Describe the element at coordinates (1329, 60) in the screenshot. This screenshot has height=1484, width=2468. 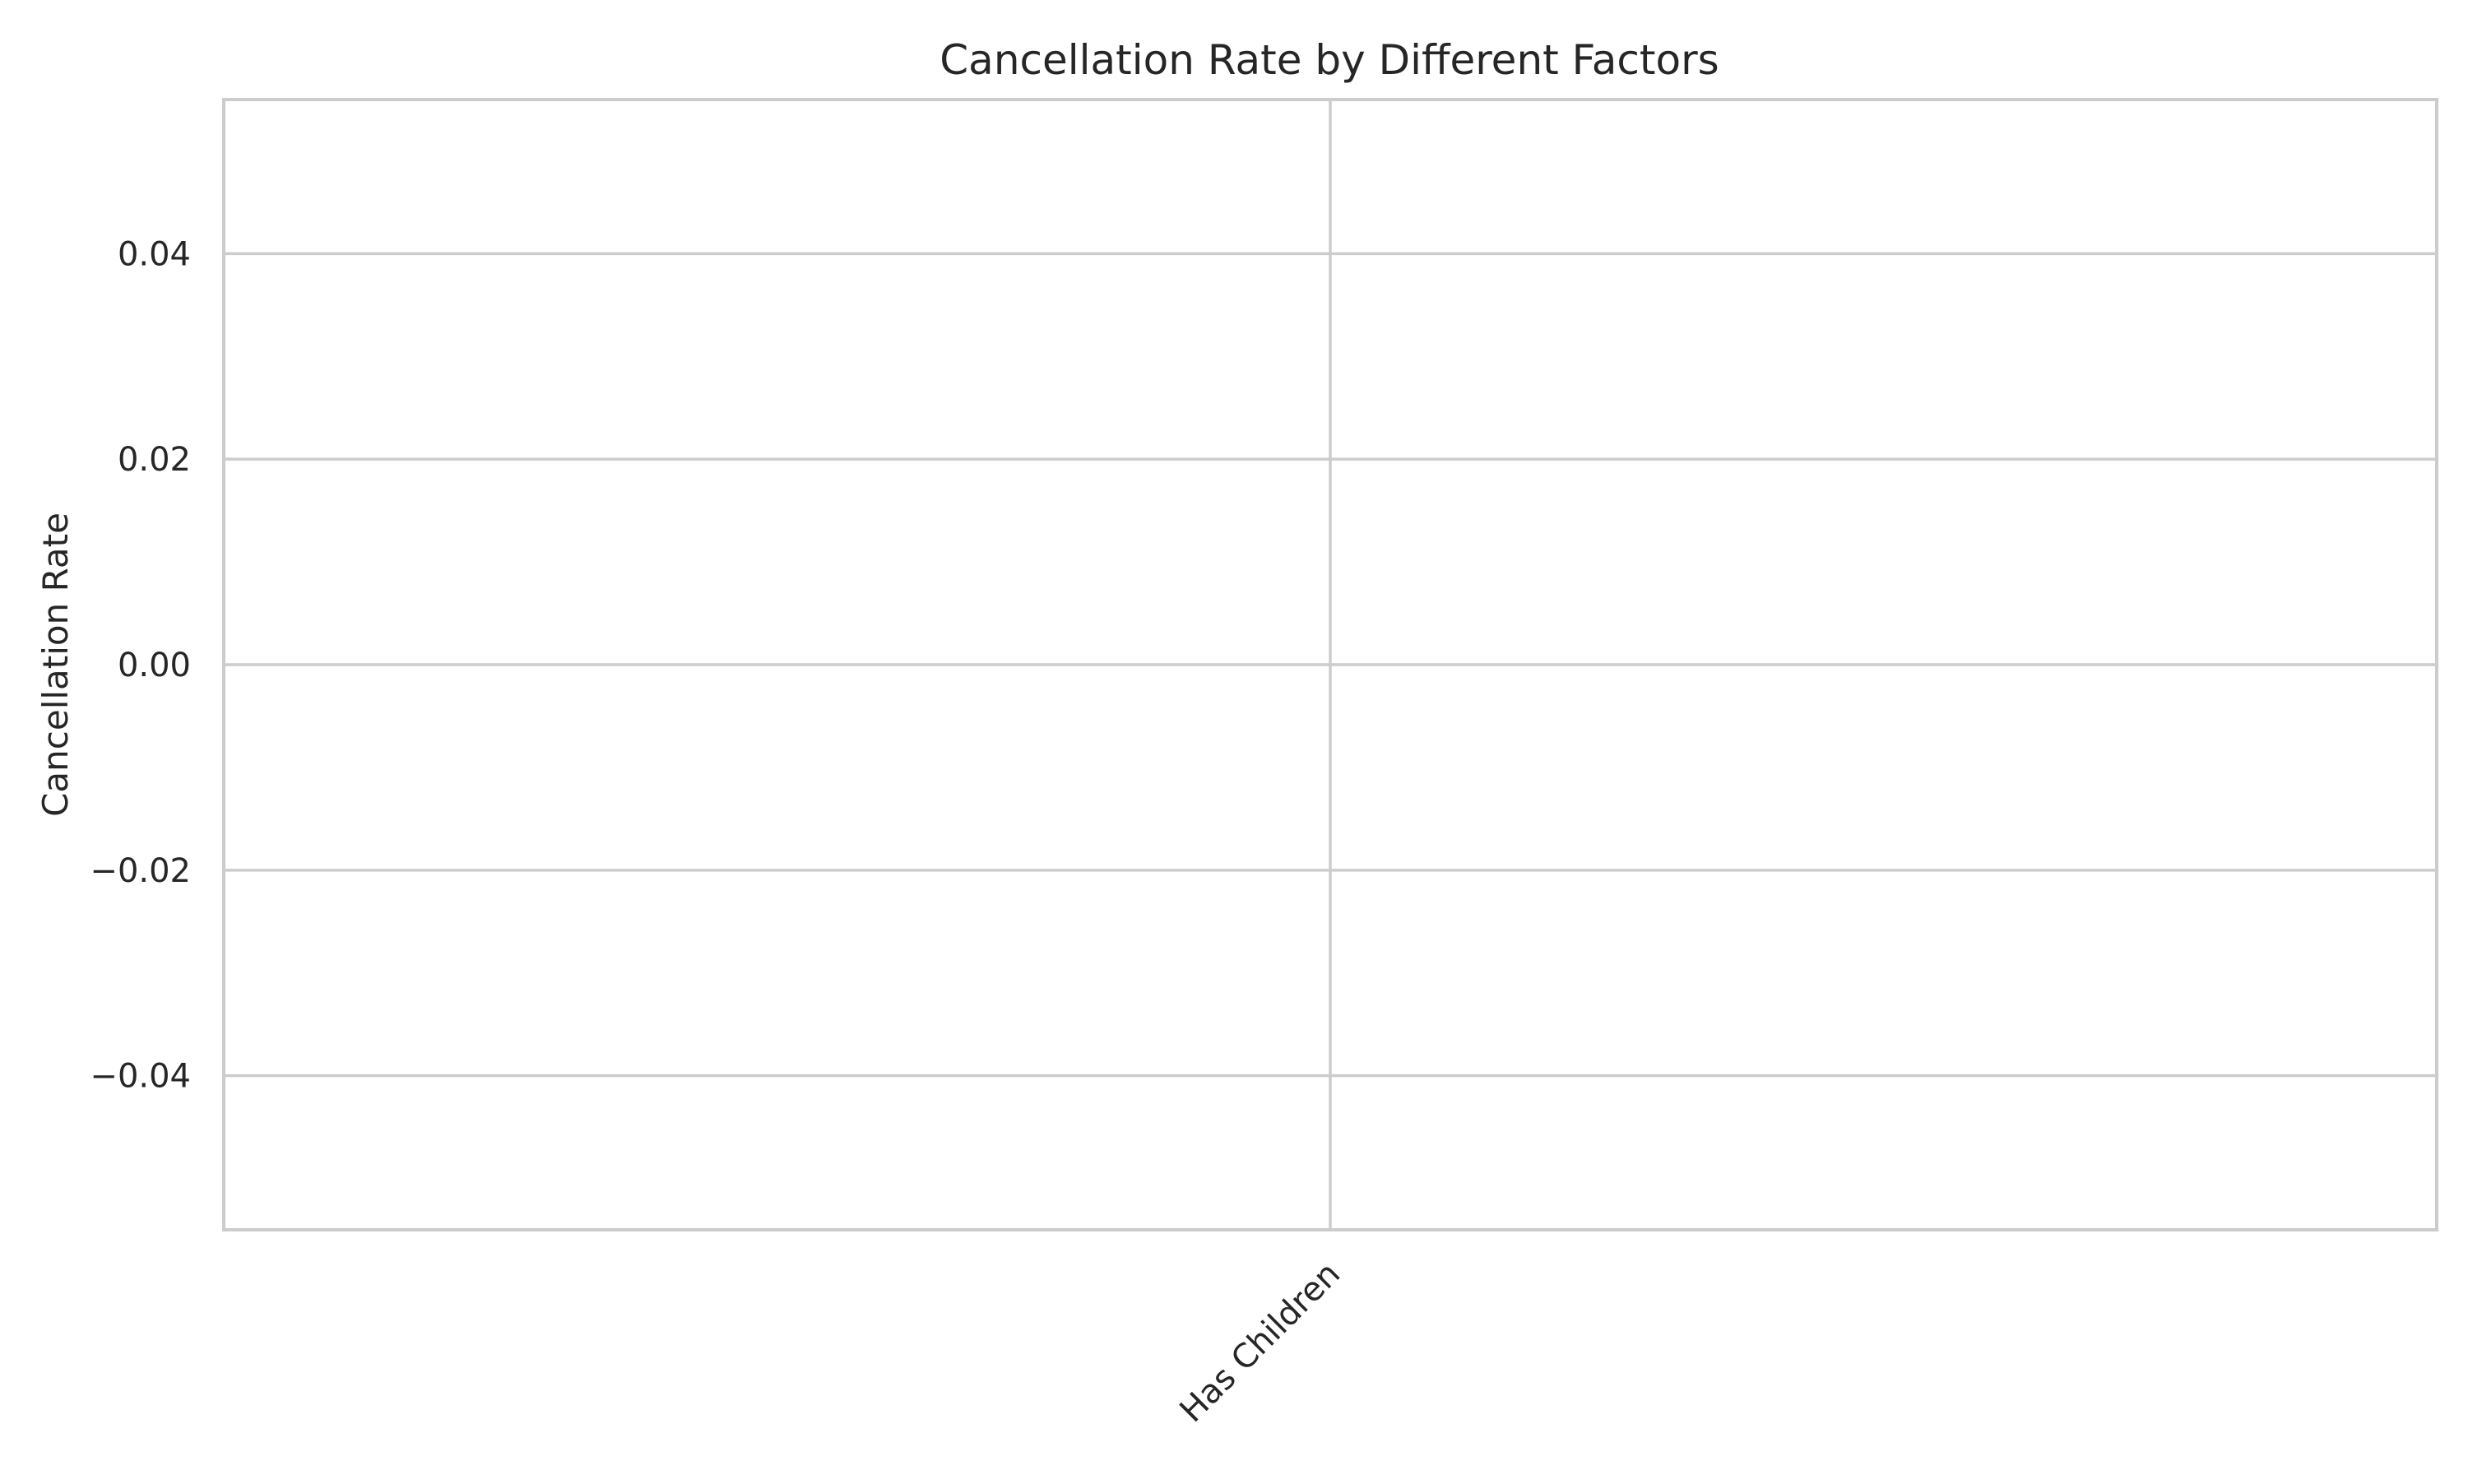
I see `chart-title: Cancellation Rate by Different Factors` at that location.